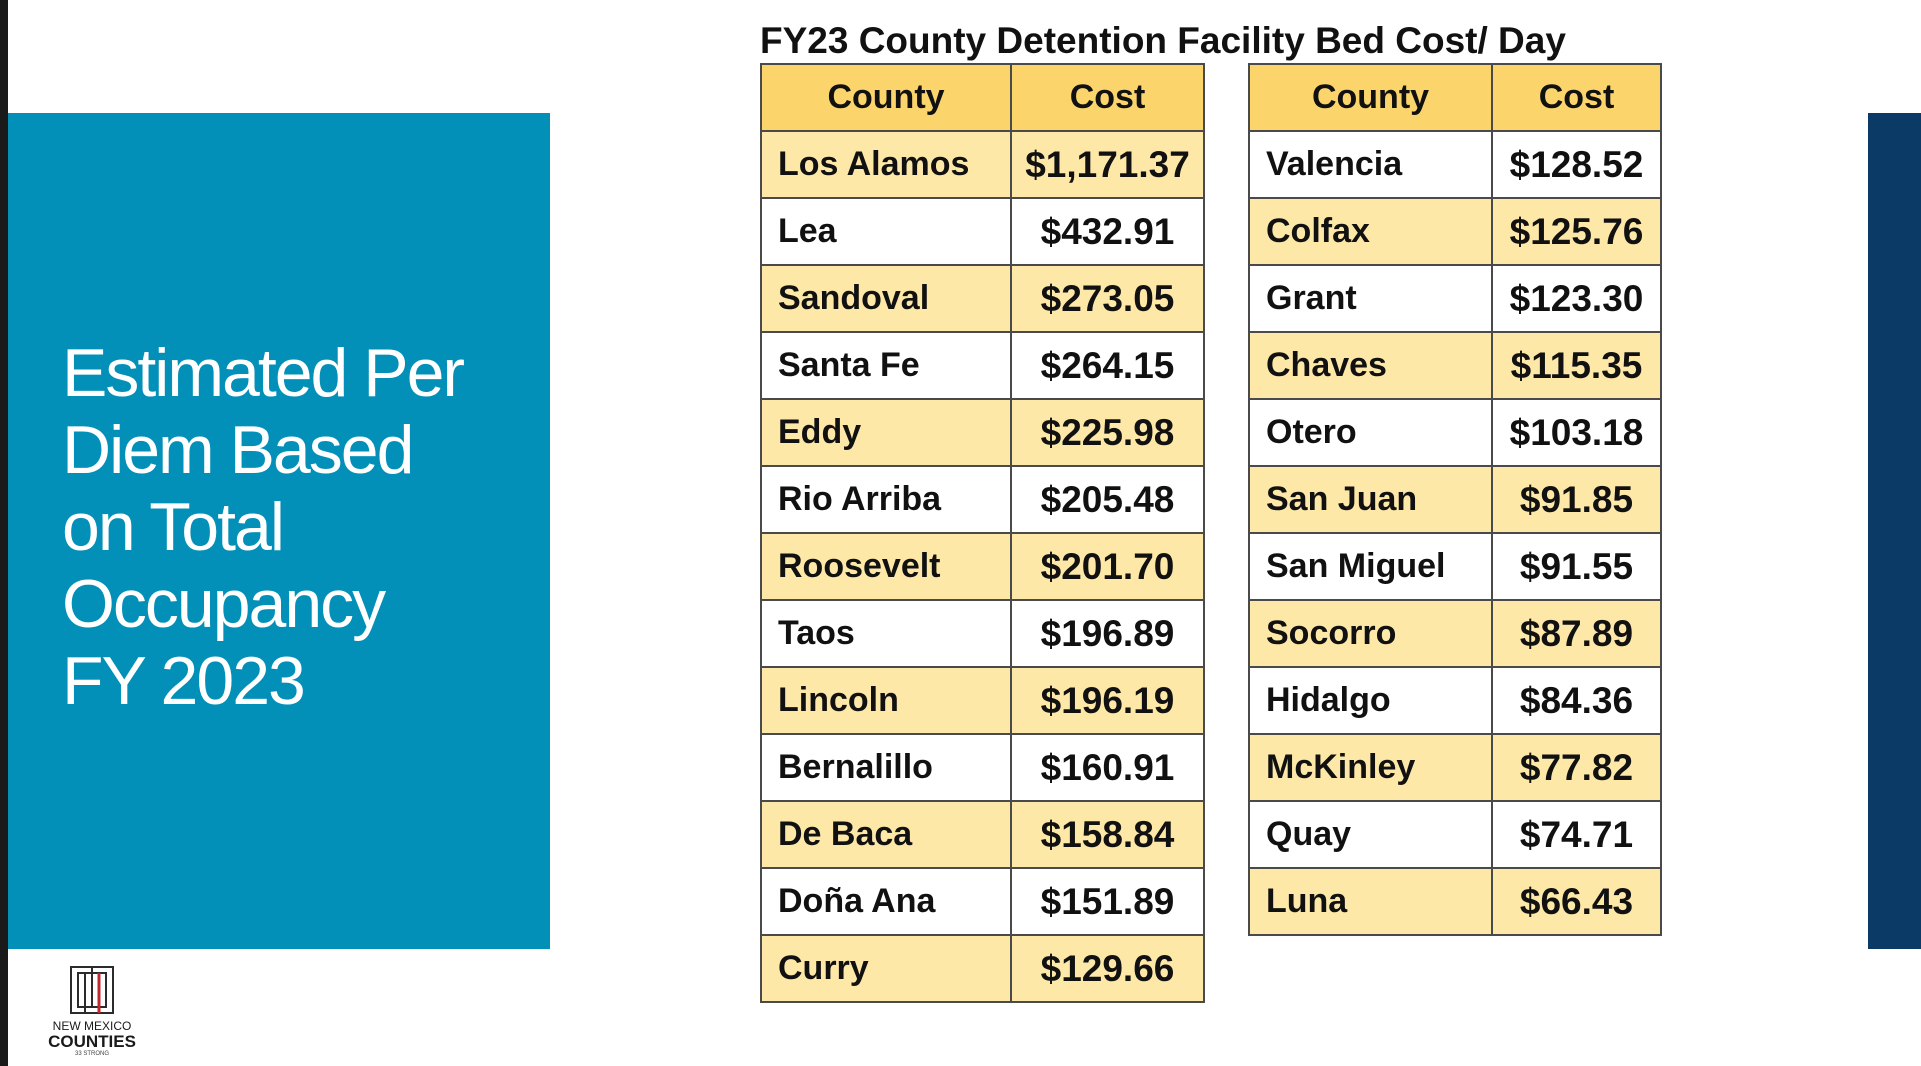 This screenshot has width=1921, height=1066. Describe the element at coordinates (91, 1054) in the screenshot. I see `logo-text-line3: 33 STRONG` at that location.